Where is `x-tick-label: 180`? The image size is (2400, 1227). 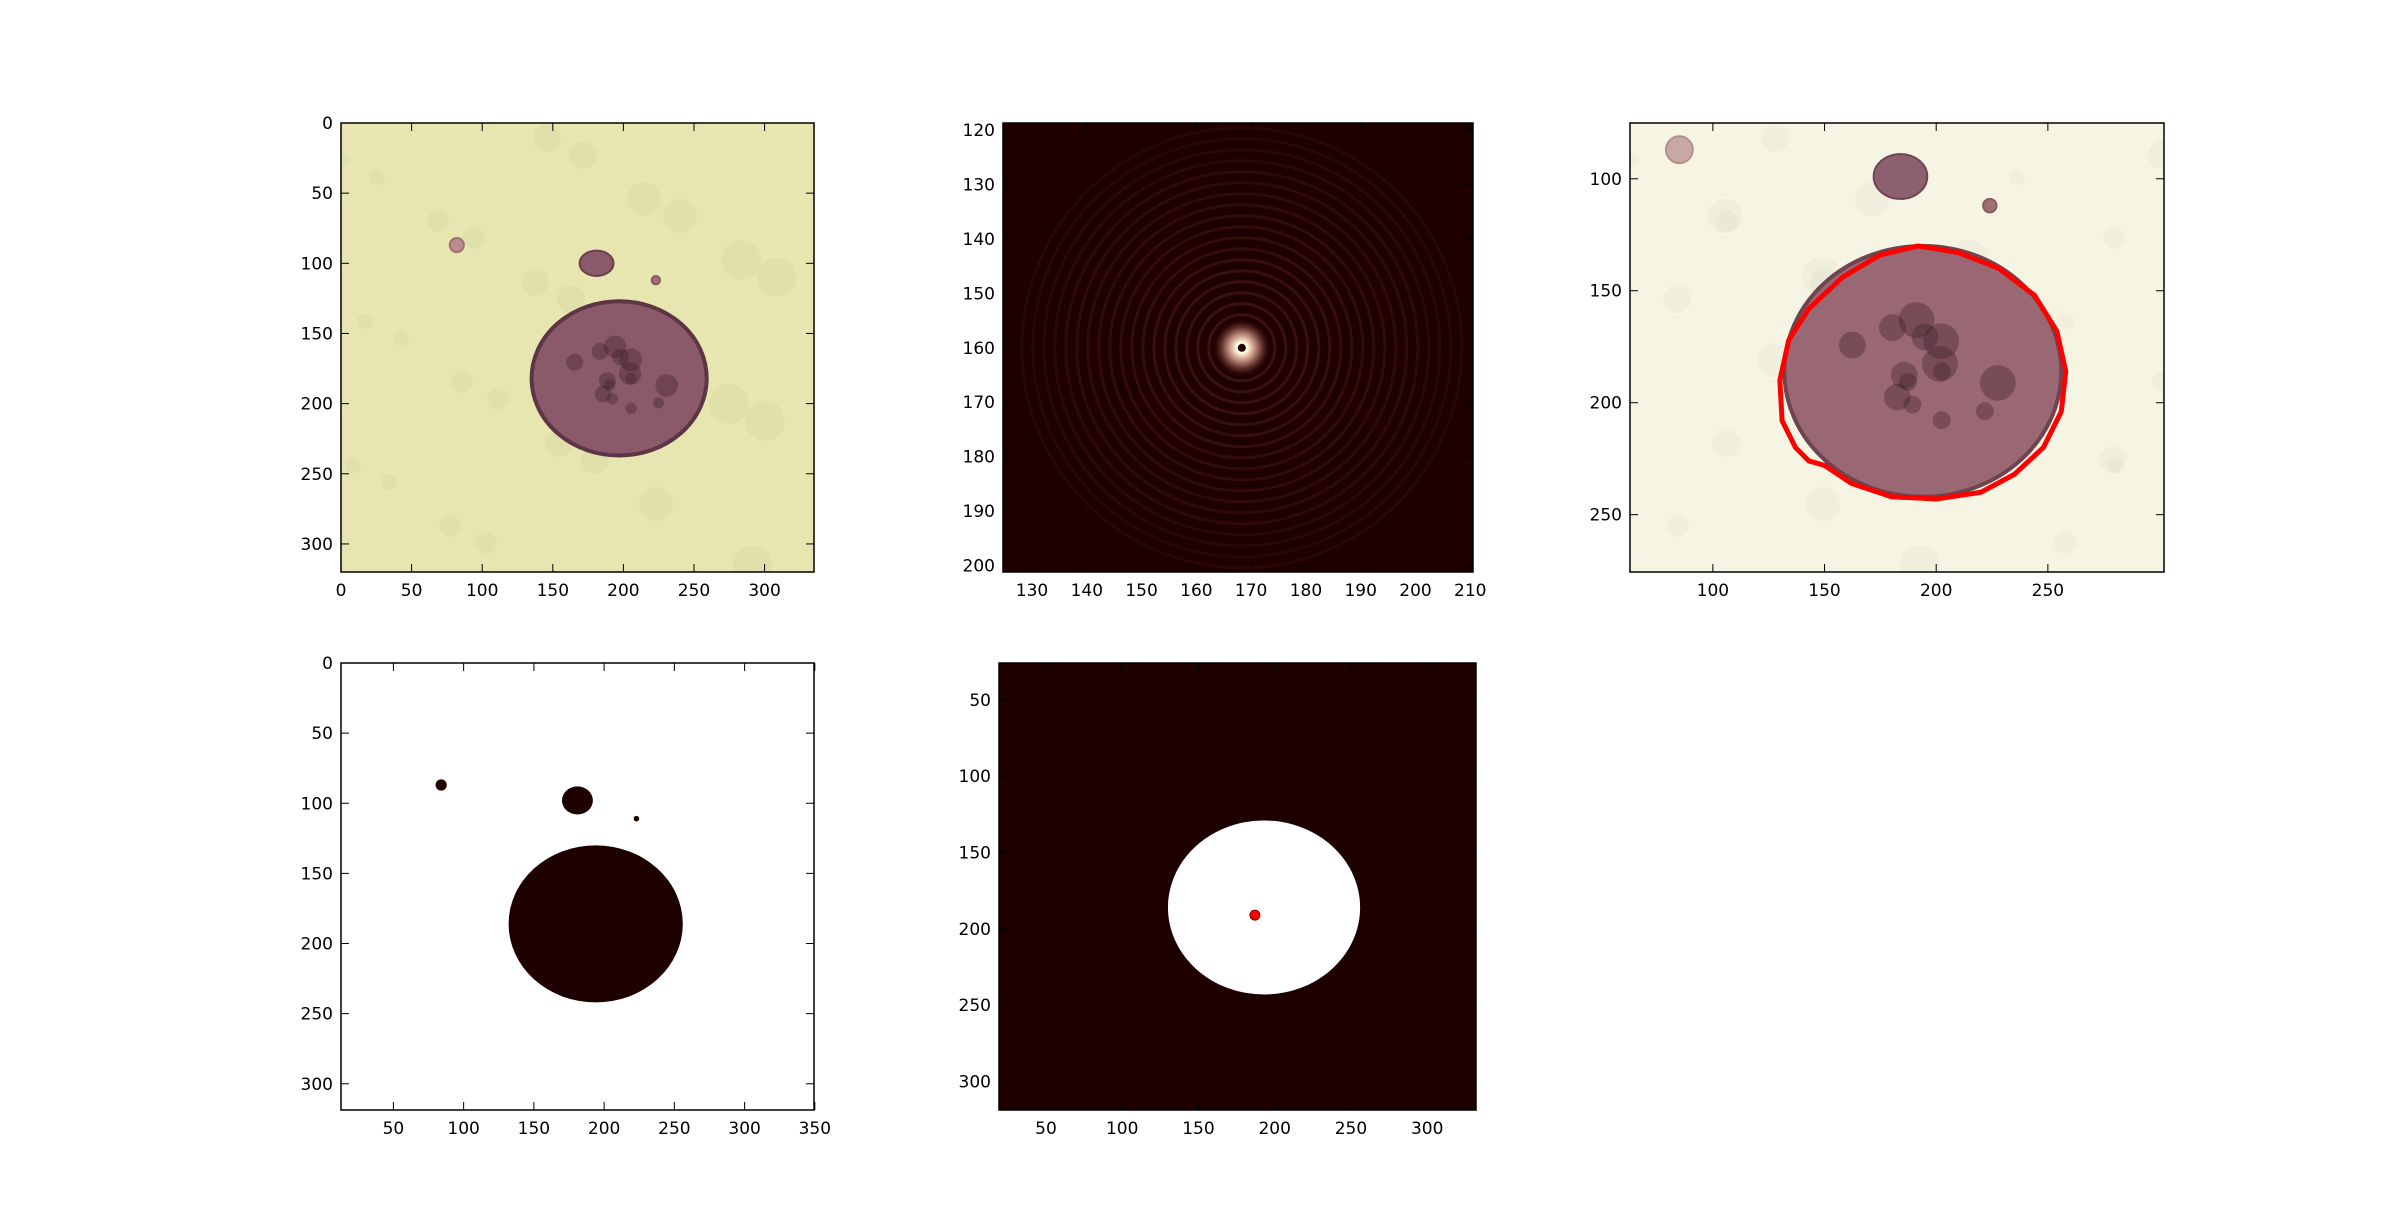 x-tick-label: 180 is located at coordinates (1306, 591).